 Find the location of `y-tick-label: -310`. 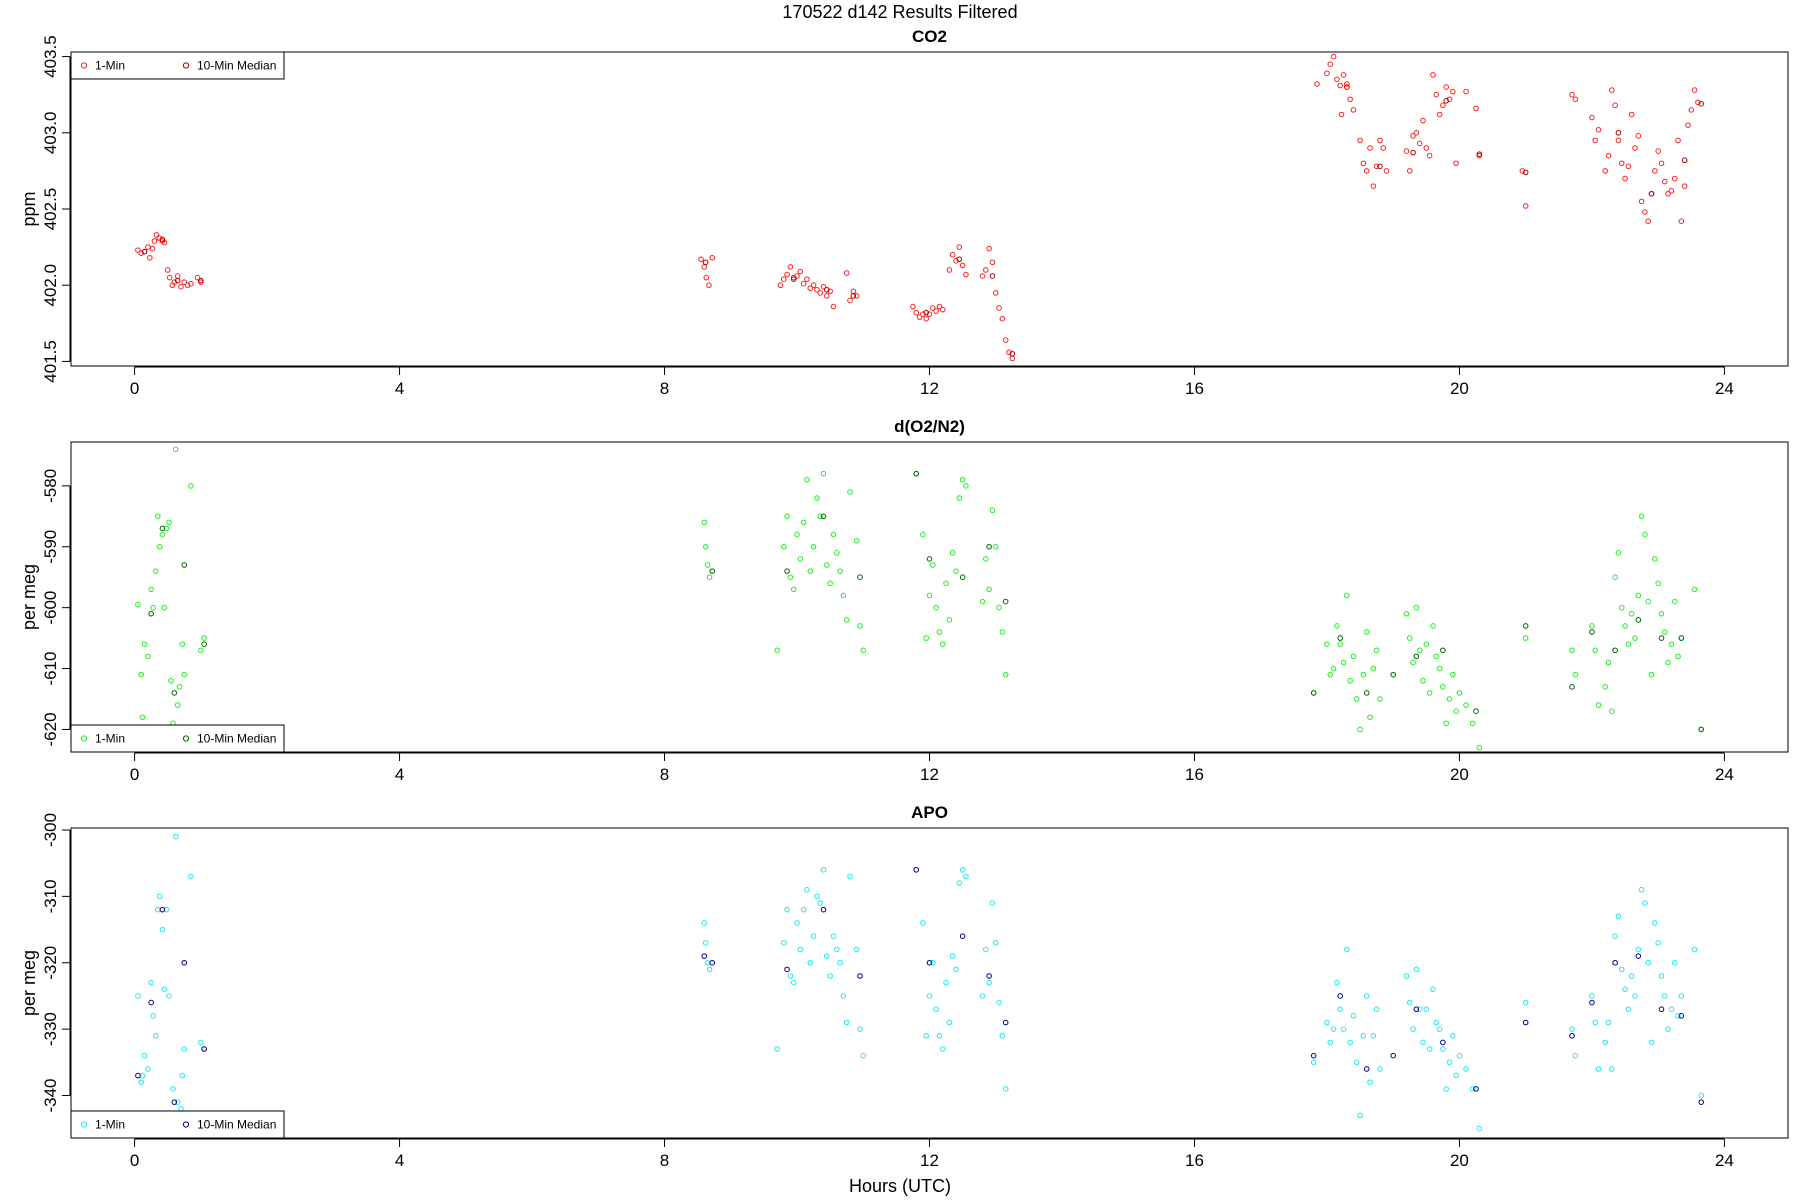

y-tick-label: -310 is located at coordinates (50, 896).